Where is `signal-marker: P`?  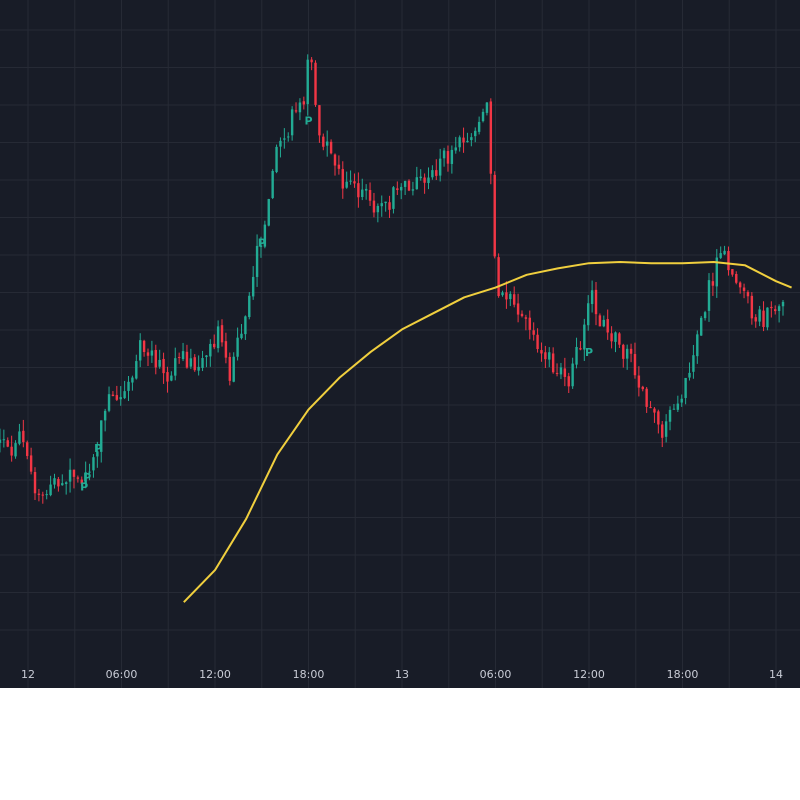
signal-marker: P is located at coordinates (589, 352).